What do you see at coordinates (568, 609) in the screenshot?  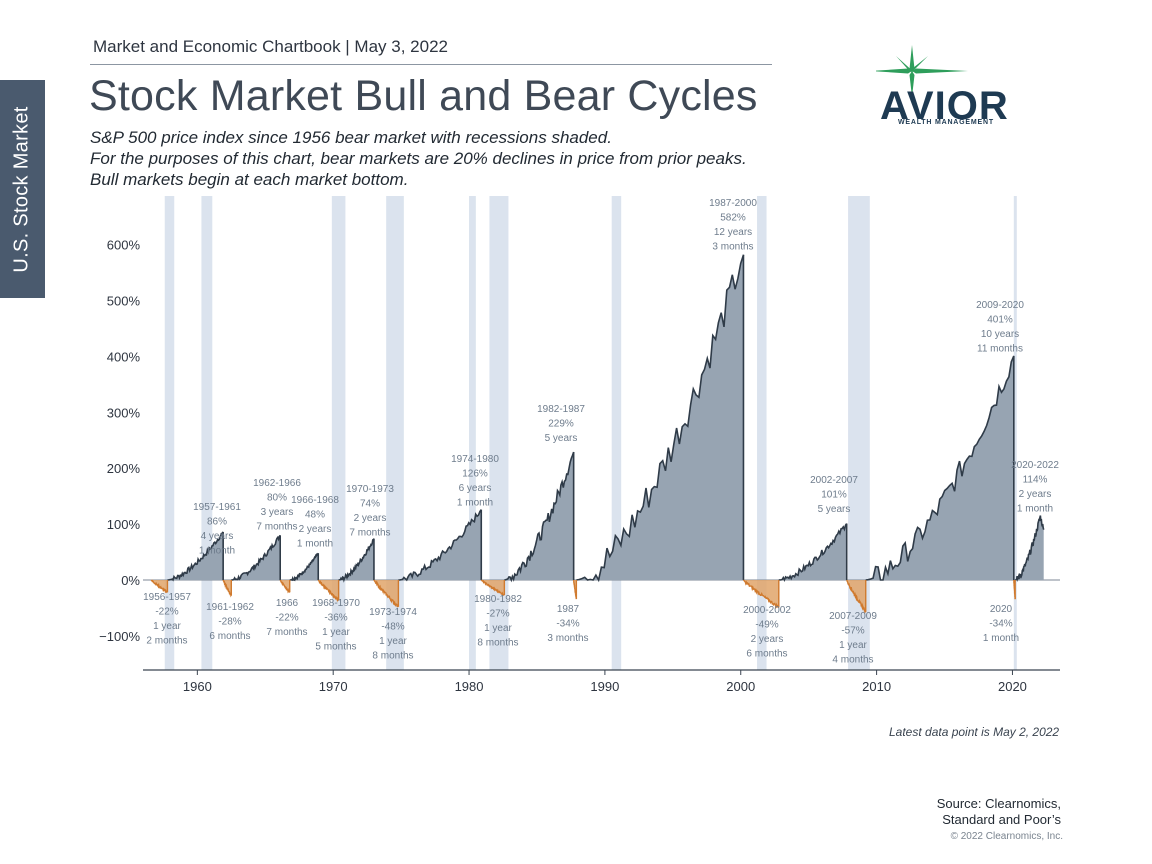 I see `bear-label-6-line-0: 1987` at bounding box center [568, 609].